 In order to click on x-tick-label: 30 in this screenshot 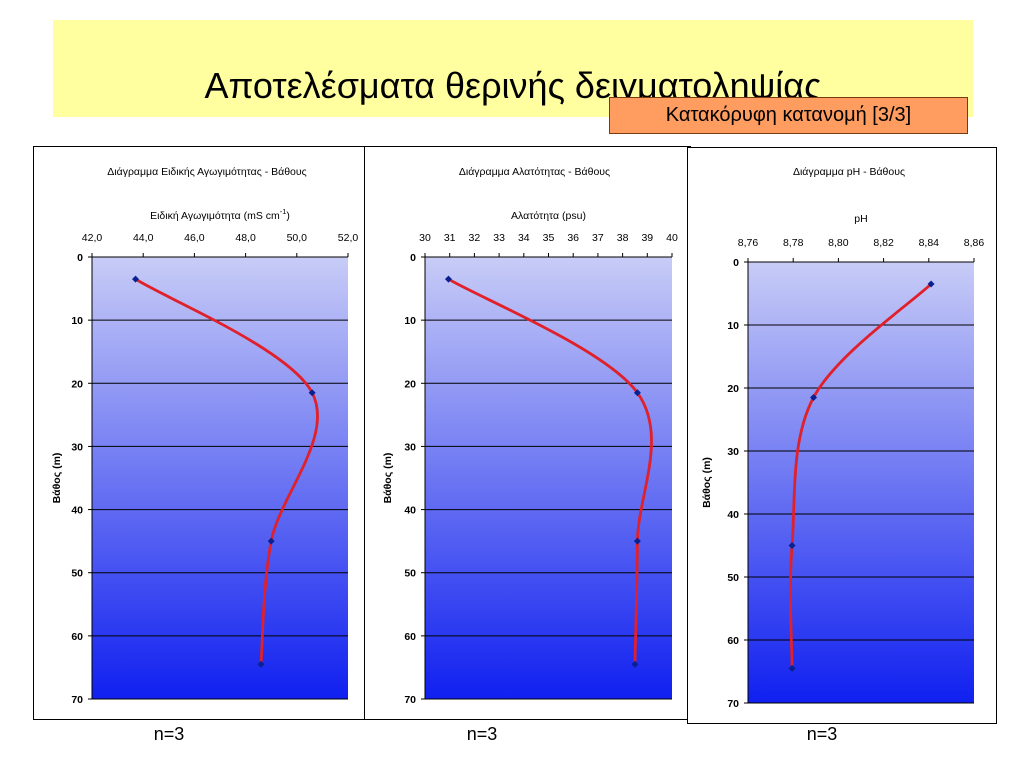, I will do `click(425, 238)`.